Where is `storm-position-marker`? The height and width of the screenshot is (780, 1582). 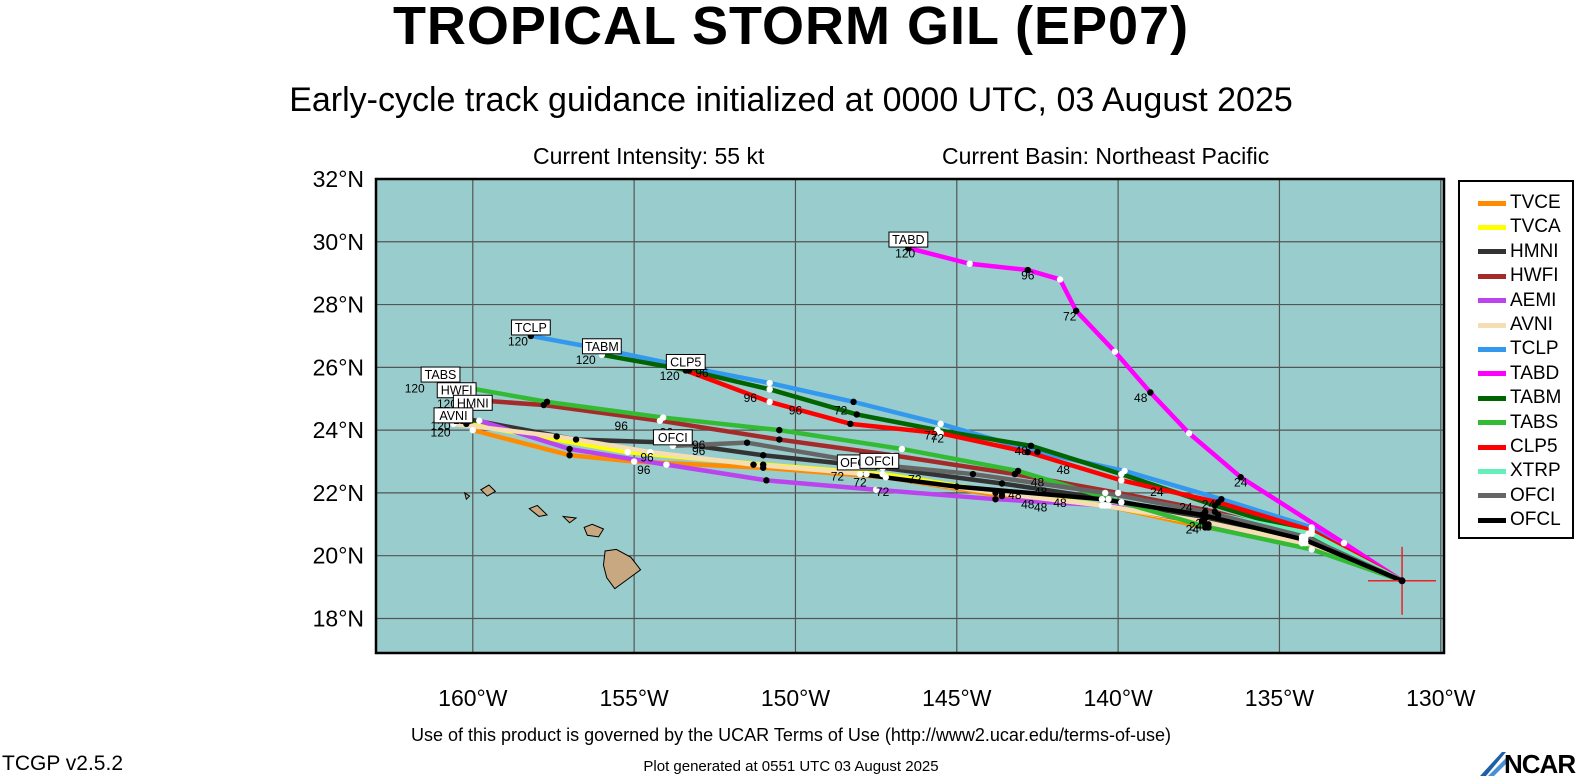 storm-position-marker is located at coordinates (1402, 581).